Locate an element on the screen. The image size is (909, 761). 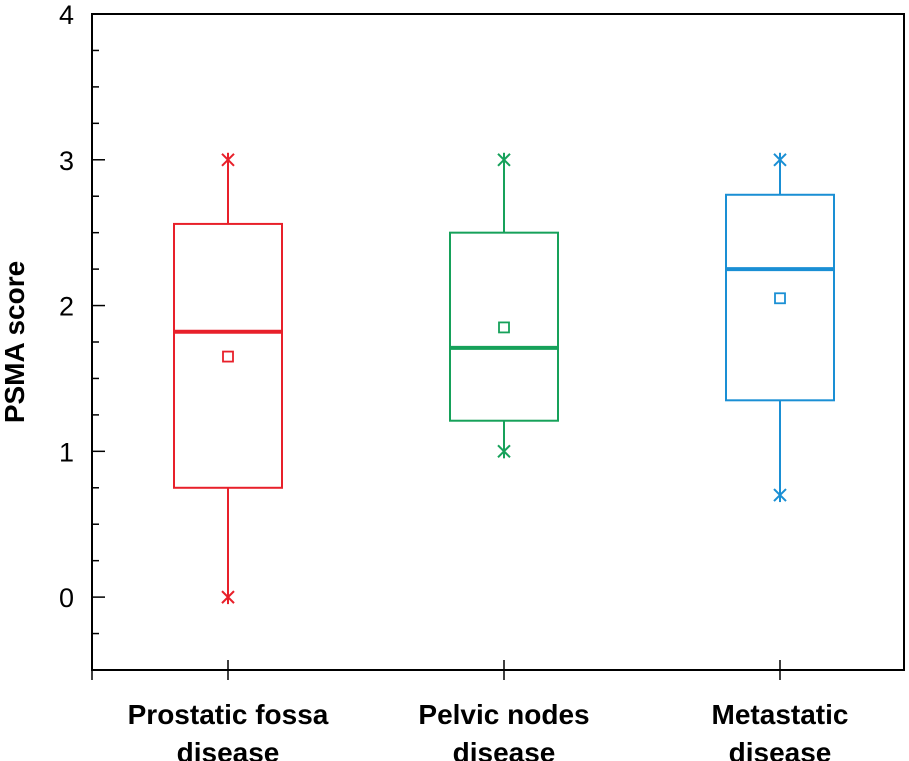
y-tick-label: 0 is located at coordinates (66, 598).